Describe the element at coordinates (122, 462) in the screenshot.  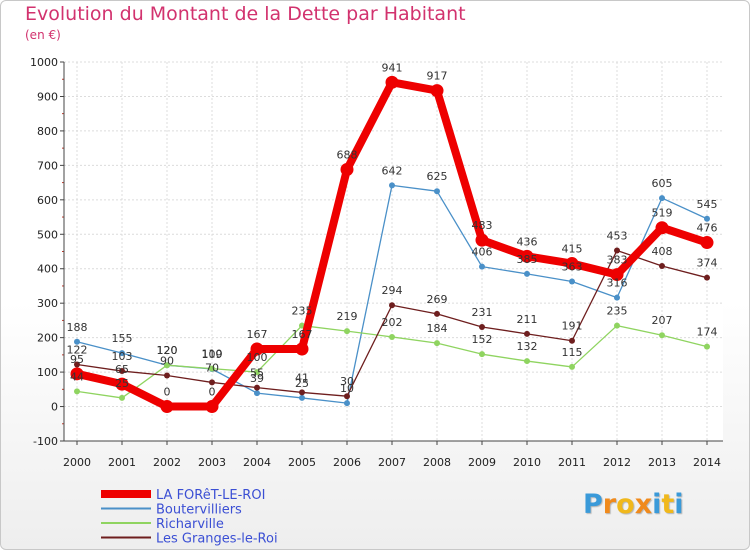
I see `x-tick-label: 2001` at that location.